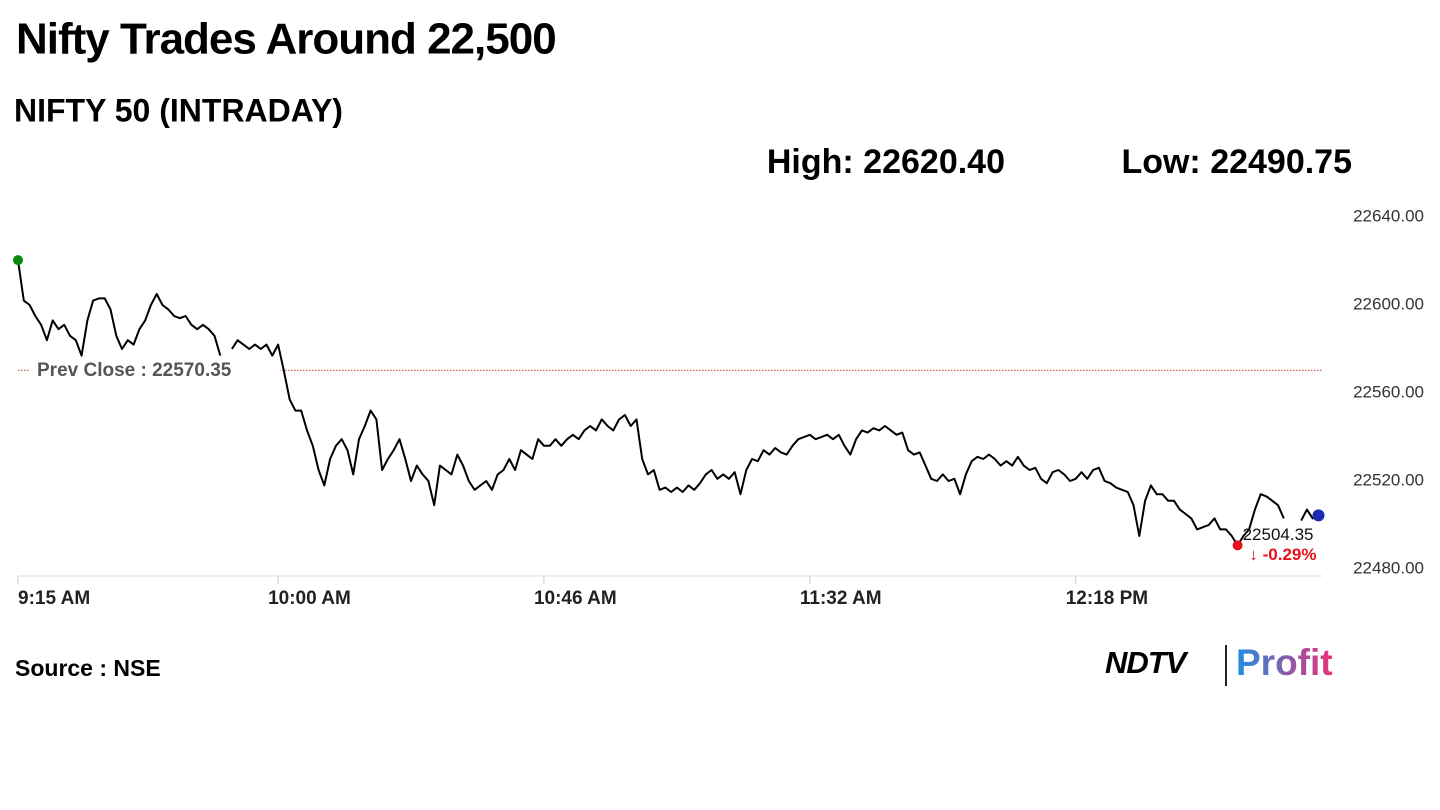 The image size is (1440, 810). Describe the element at coordinates (88, 668) in the screenshot. I see `source: Source : NSE` at that location.